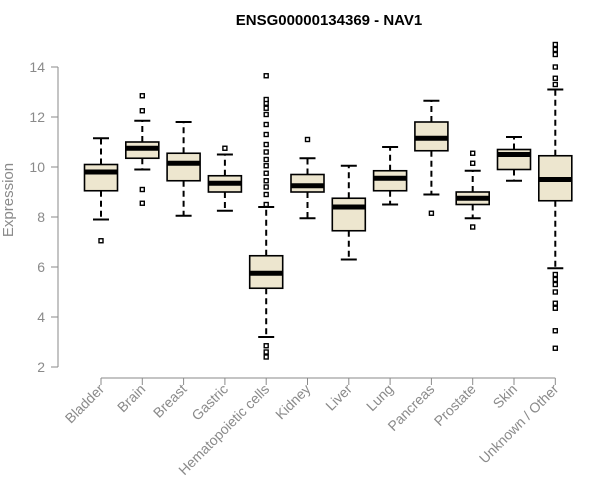  I want to click on y-axis-label: Expression, so click(8, 200).